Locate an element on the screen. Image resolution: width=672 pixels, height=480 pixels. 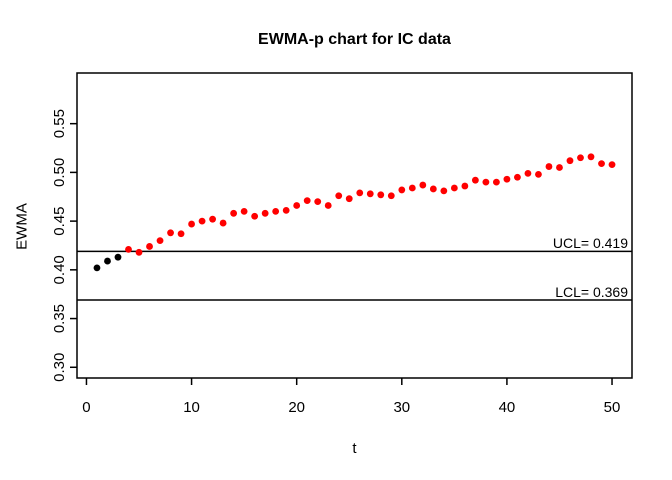
y-tick-label: 0.40 is located at coordinates (59, 269).